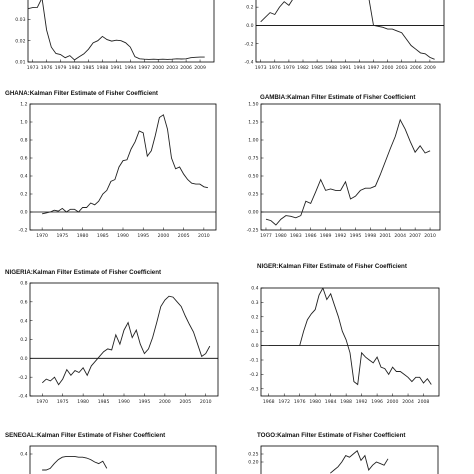 The height and width of the screenshot is (474, 474). Describe the element at coordinates (254, 332) in the screenshot. I see `y-tick-label: 0.1` at that location.